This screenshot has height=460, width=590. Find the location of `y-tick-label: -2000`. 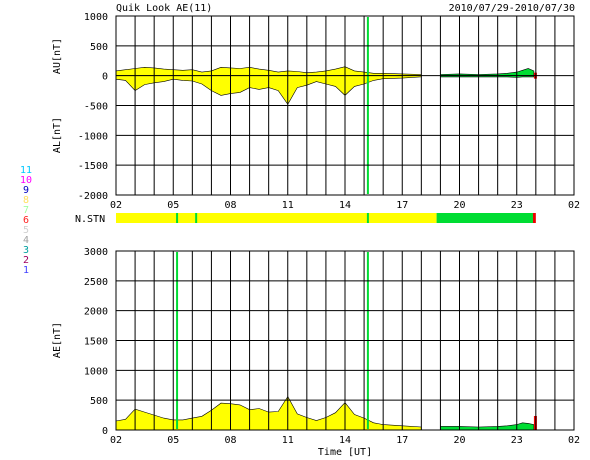

y-tick-label: -2000 is located at coordinates (93, 196).